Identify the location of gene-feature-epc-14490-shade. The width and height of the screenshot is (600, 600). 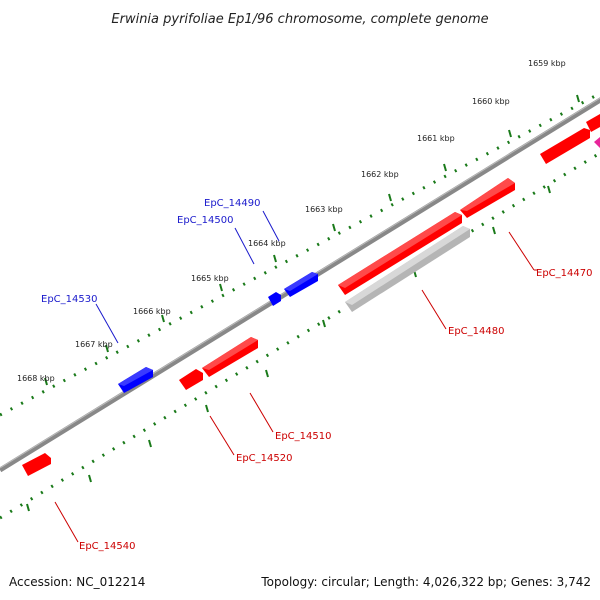
(301, 281).